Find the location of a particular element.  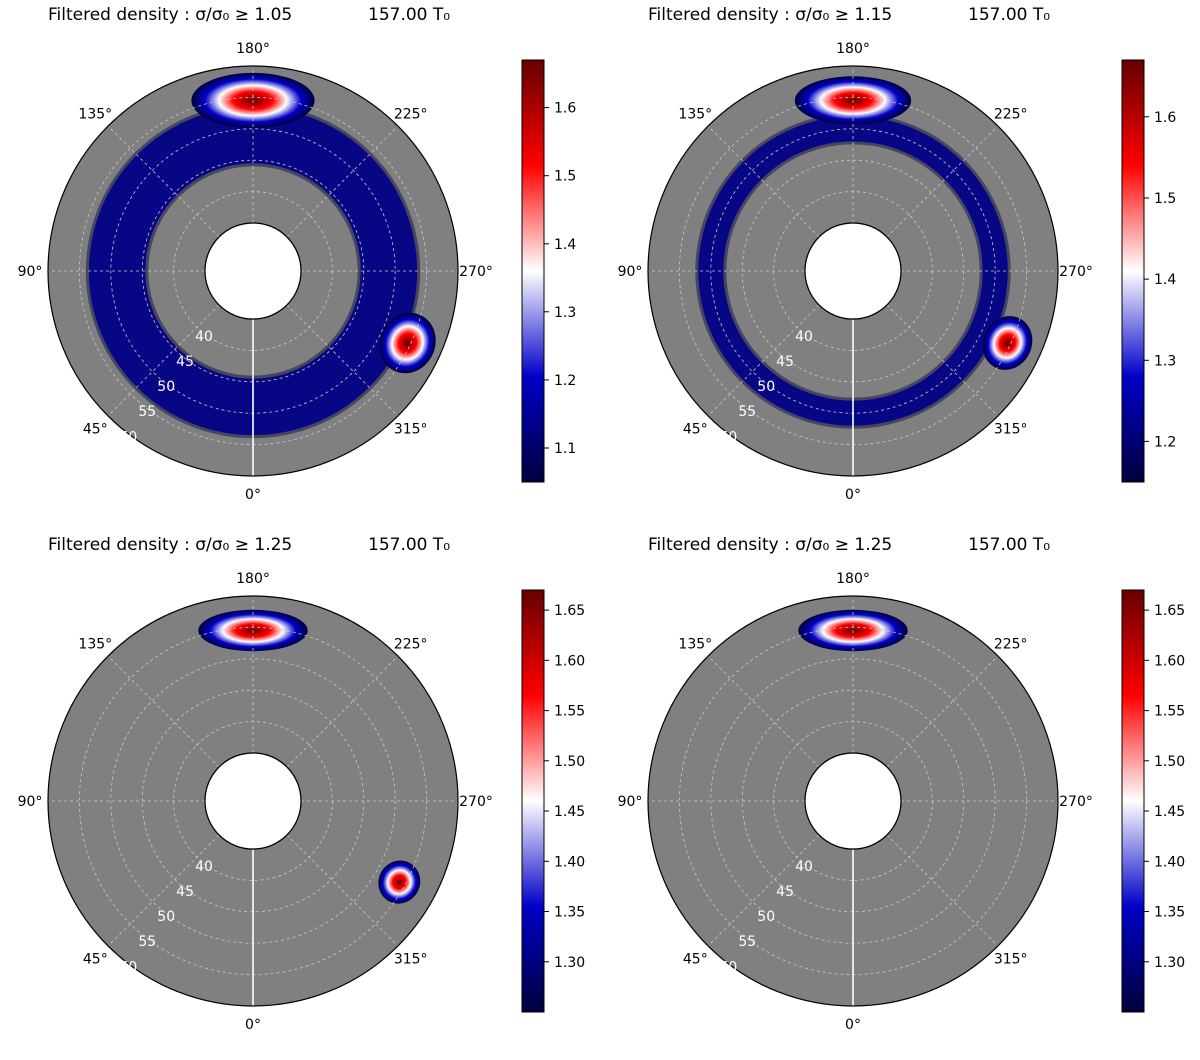

colorbar-tick-label: 1.2 is located at coordinates (565, 381).